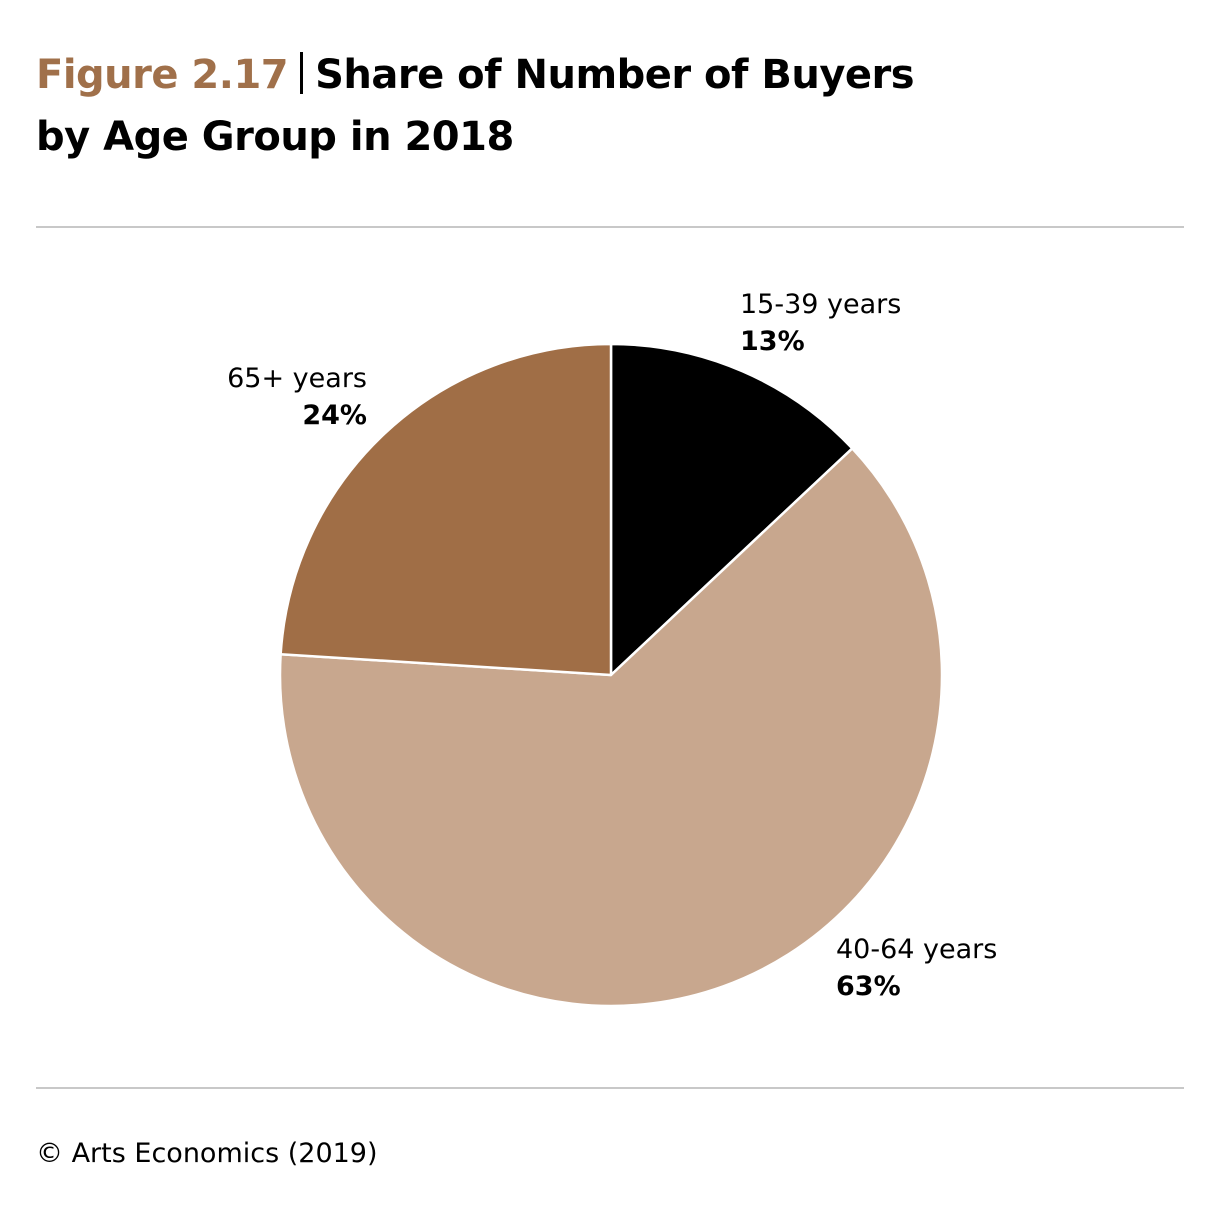 The width and height of the screenshot is (1216, 1220). I want to click on title-line-2: by Age Group in 2018, so click(275, 137).